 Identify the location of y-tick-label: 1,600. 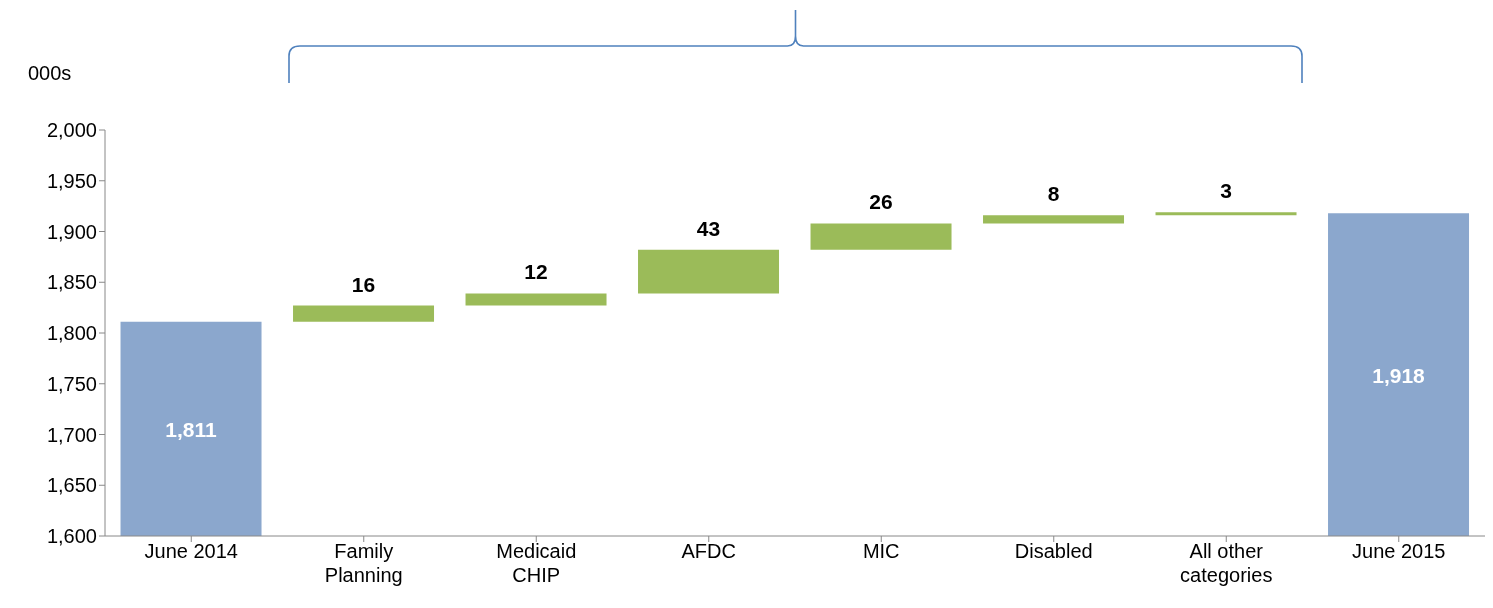
(71, 536).